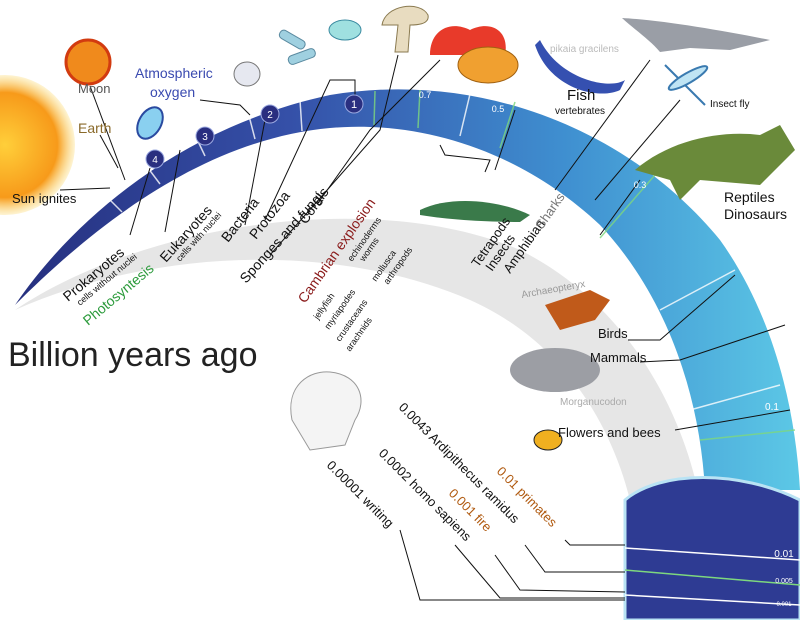 The height and width of the screenshot is (620, 800). I want to click on label: Reptiles, so click(749, 197).